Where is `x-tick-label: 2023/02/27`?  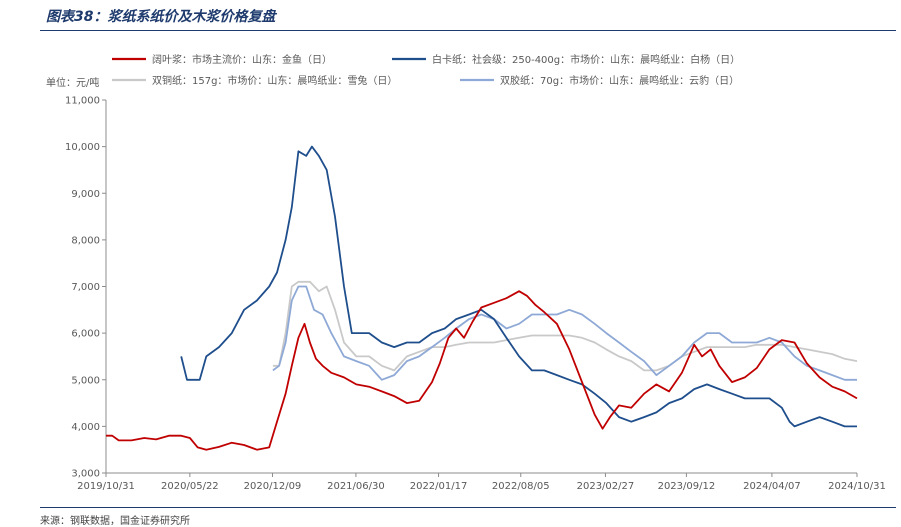
x-tick-label: 2023/02/27 is located at coordinates (606, 486).